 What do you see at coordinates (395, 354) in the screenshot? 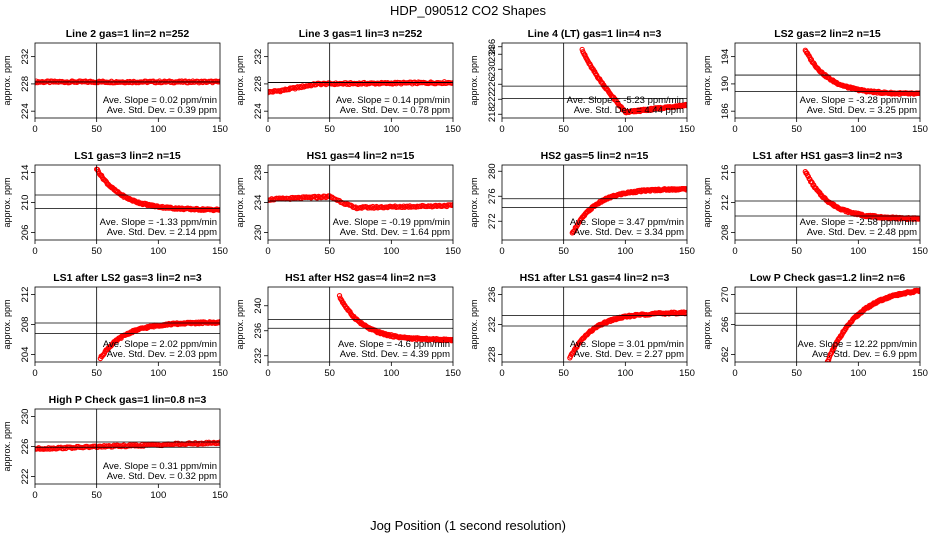
I see `std-annotation: Ave. Std. Dev. = 4.39 ppm` at bounding box center [395, 354].